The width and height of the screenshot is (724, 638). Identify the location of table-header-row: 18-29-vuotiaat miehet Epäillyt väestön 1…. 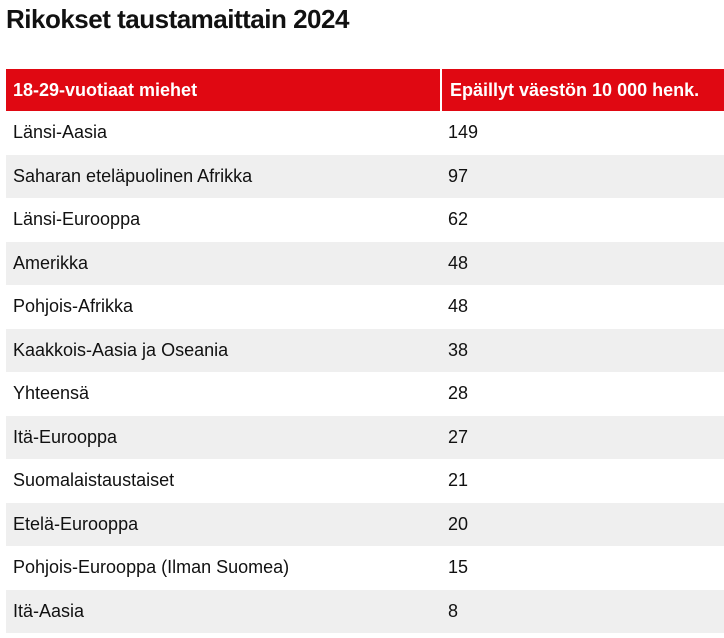
(365, 90).